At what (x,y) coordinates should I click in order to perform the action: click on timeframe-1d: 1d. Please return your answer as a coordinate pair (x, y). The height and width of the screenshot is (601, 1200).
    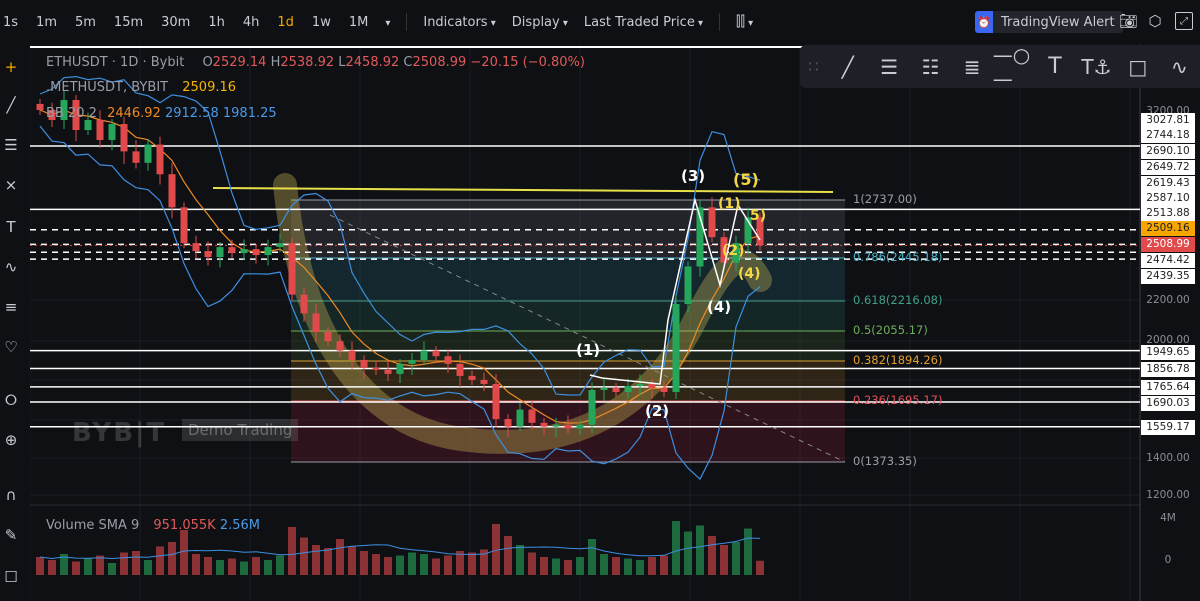
    Looking at the image, I should click on (285, 22).